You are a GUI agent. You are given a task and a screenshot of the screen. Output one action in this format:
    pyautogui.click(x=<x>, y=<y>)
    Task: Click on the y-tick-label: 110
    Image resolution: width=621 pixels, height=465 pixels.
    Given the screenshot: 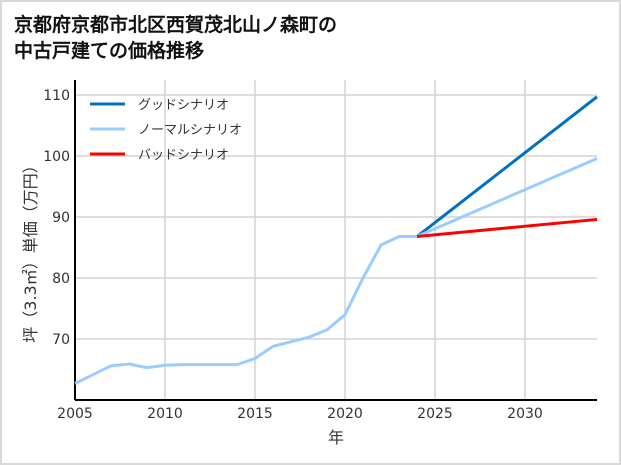 What is the action you would take?
    pyautogui.click(x=56, y=96)
    